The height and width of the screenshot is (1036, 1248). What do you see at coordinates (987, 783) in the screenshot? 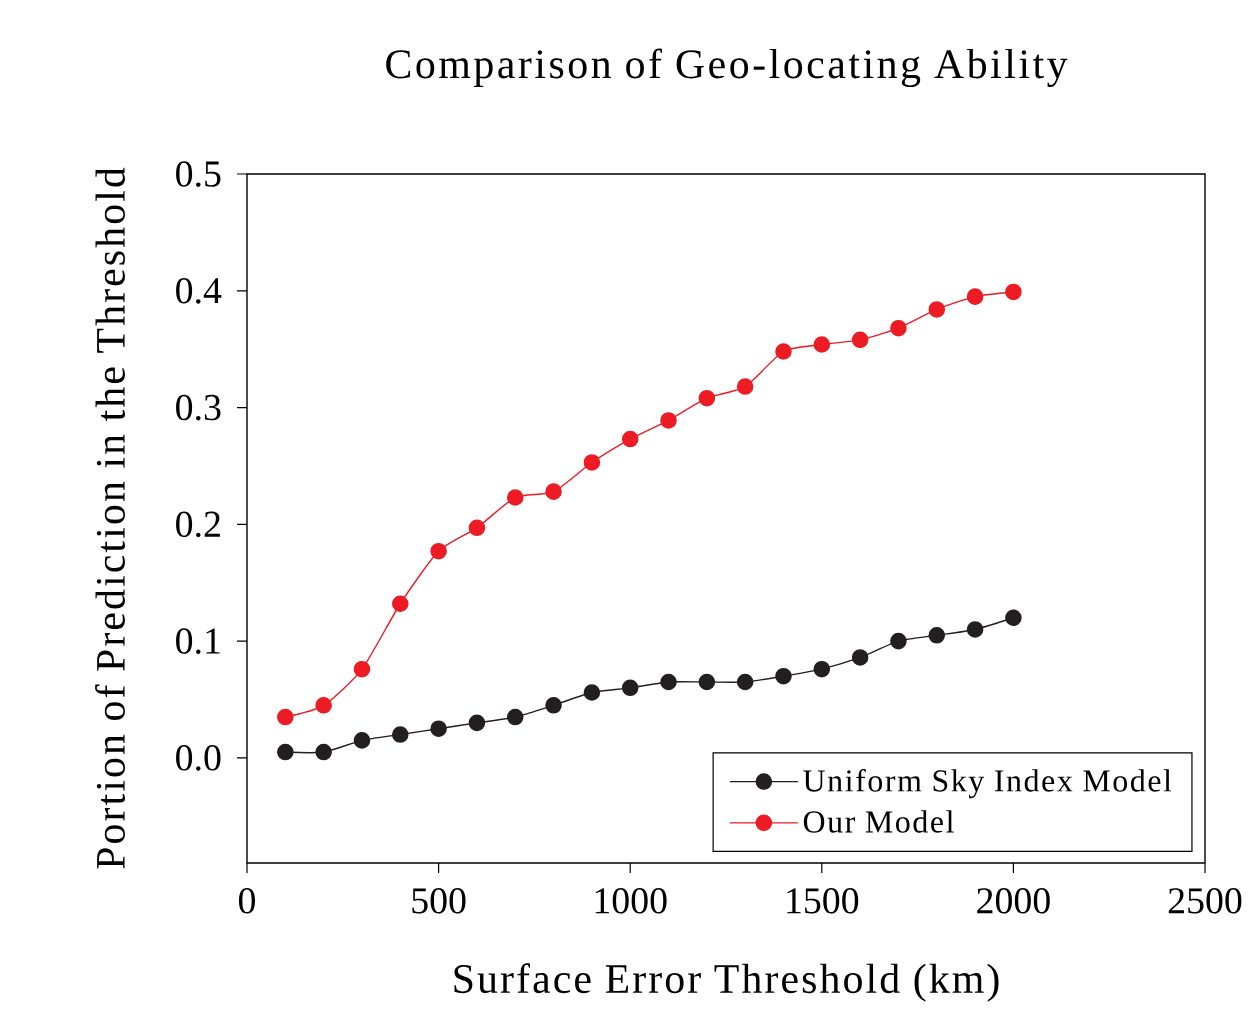
I see `legend-label: Uniform Sky Index Model` at bounding box center [987, 783].